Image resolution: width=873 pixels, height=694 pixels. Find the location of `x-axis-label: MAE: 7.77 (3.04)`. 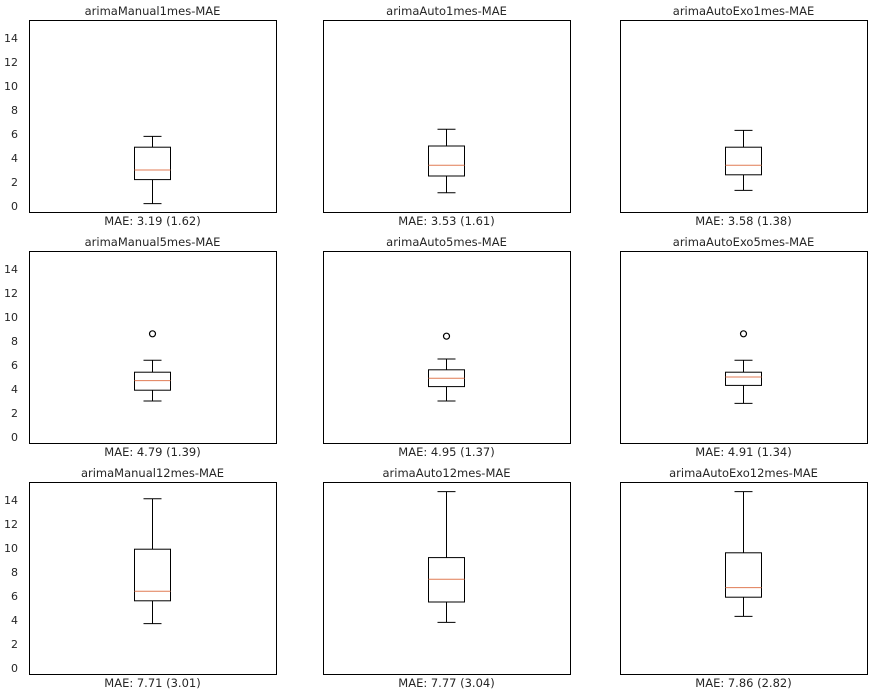

x-axis-label: MAE: 7.77 (3.04) is located at coordinates (446, 683).